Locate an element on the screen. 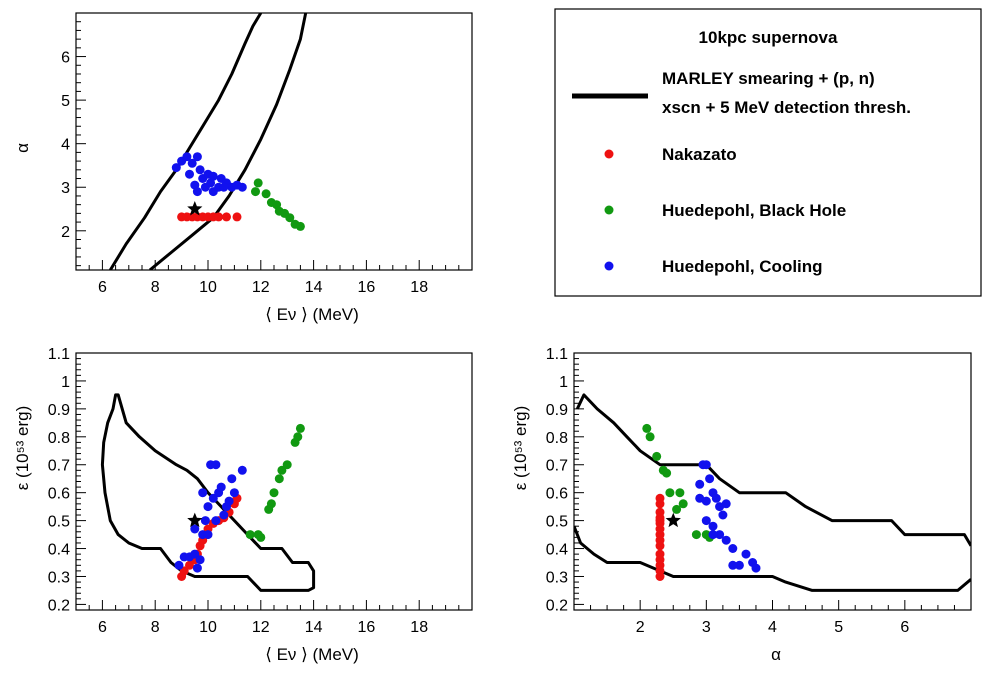 The width and height of the screenshot is (998, 675). y-tick-label: 0.6 is located at coordinates (59, 494).